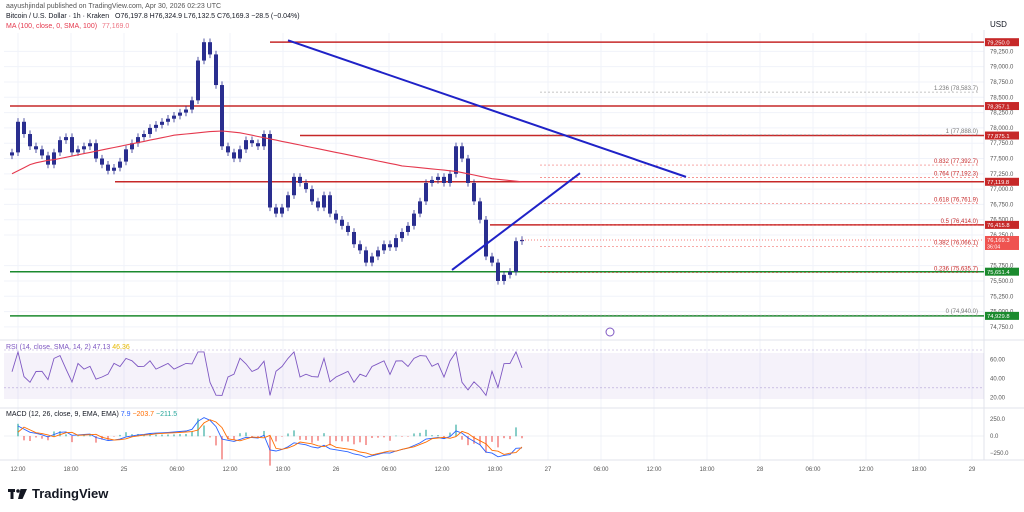  What do you see at coordinates (1002, 160) in the screenshot?
I see `y-tick-label: 77,500.0` at bounding box center [1002, 160].